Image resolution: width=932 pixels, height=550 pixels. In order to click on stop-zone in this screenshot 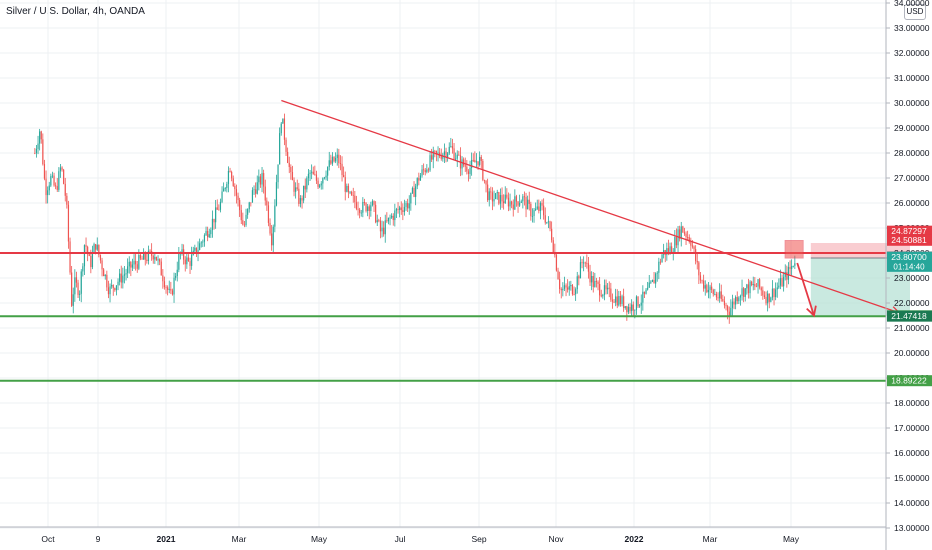, I will do `click(860, 250)`.